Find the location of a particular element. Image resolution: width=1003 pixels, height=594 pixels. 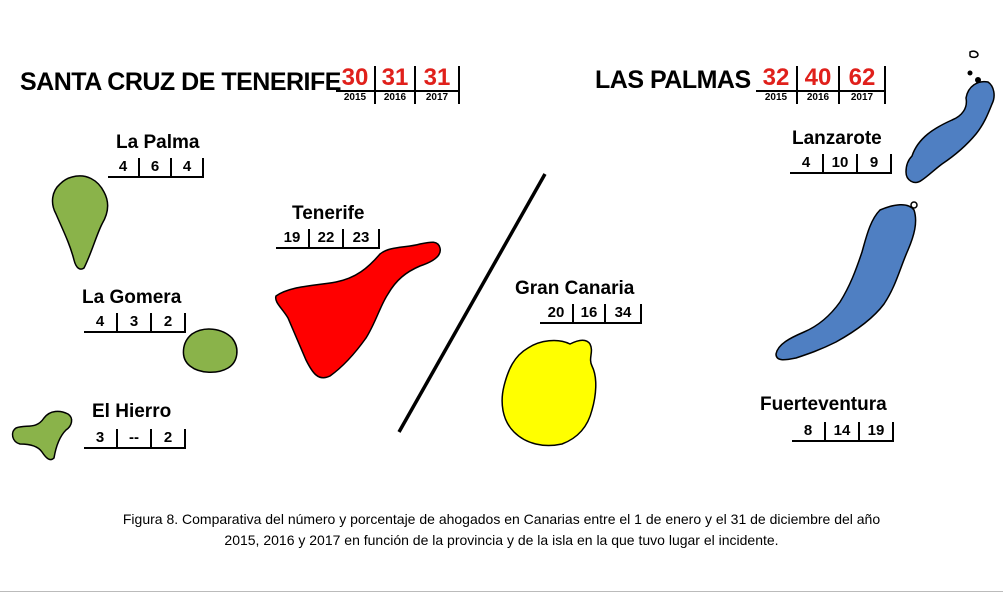

province-title-santa-cruz: SANTA CRUZ DE TENERIFE is located at coordinates (180, 82).